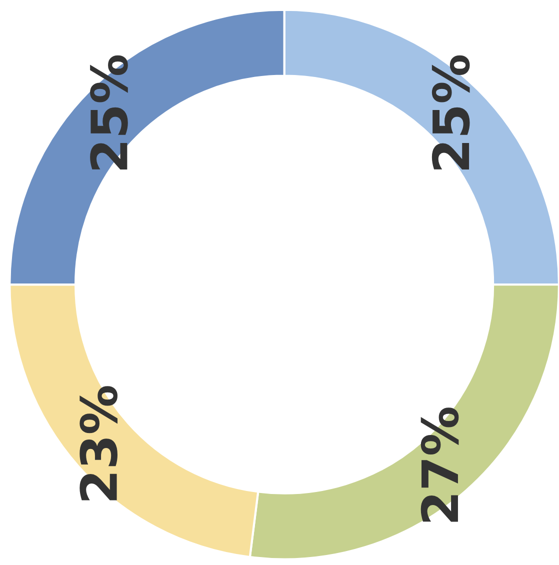 This screenshot has height=565, width=559. I want to click on data-label: 27%, so click(439, 465).